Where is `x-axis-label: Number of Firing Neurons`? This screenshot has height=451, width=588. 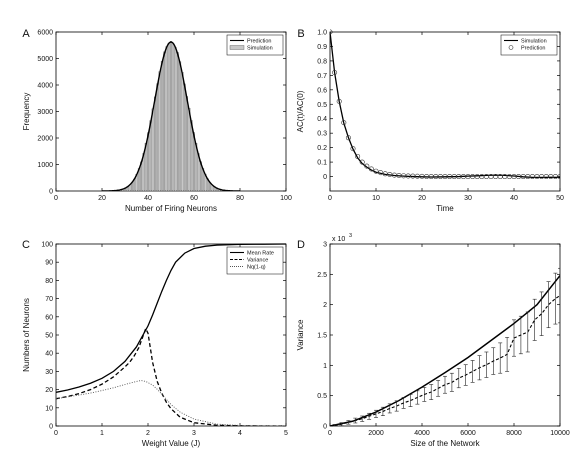 x-axis-label: Number of Firing Neurons is located at coordinates (171, 208).